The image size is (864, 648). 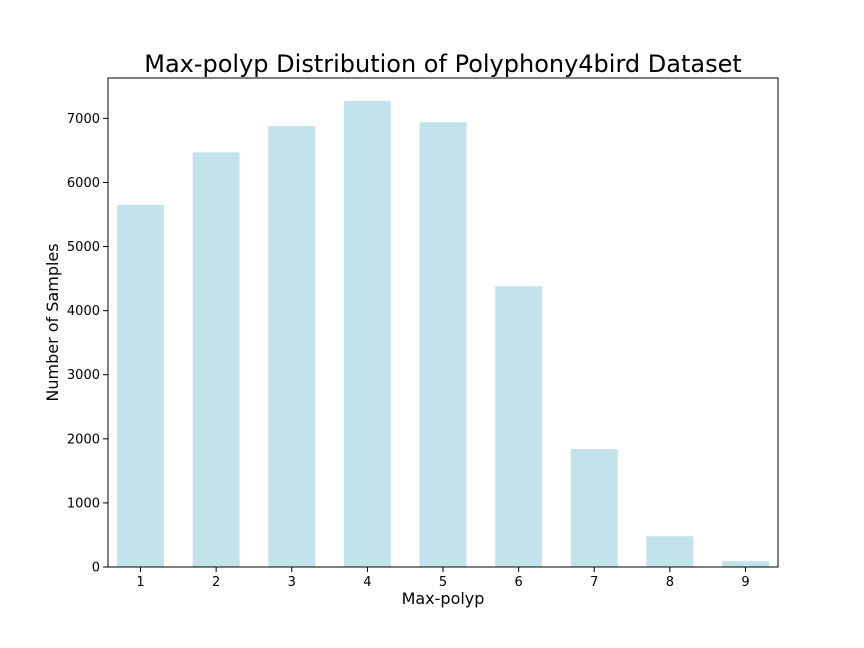 What do you see at coordinates (443, 598) in the screenshot?
I see `x-axis-label: Max-polyp` at bounding box center [443, 598].